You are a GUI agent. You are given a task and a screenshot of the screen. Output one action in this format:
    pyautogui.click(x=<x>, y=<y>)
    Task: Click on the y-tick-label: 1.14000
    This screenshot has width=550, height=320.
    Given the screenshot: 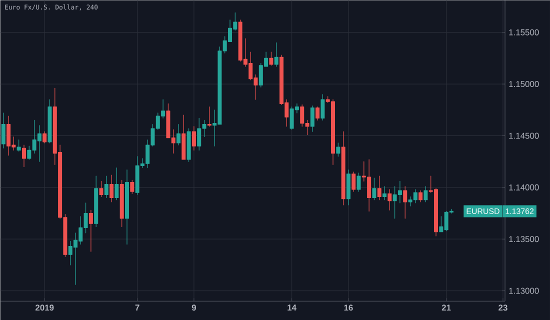 What is the action you would take?
    pyautogui.click(x=524, y=187)
    